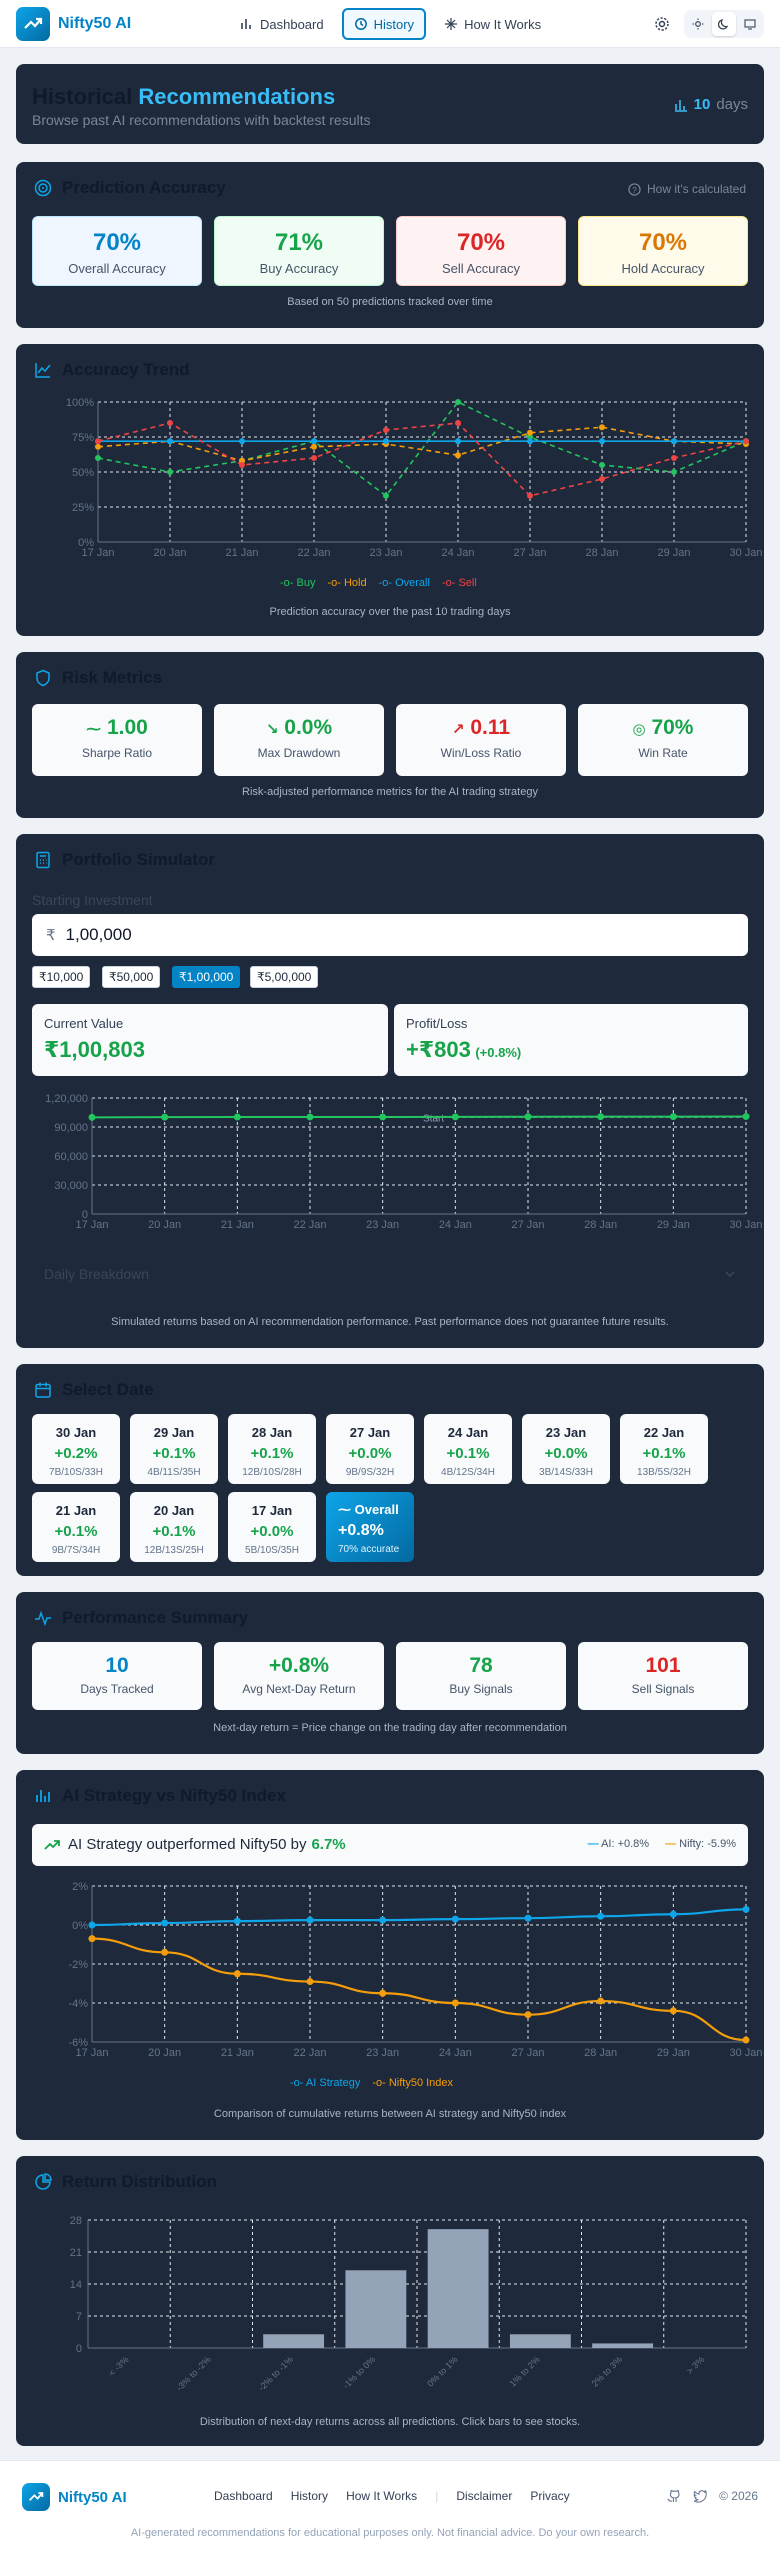  Describe the element at coordinates (206, 977) in the screenshot. I see `preset-1l: ₹1,00,000` at that location.